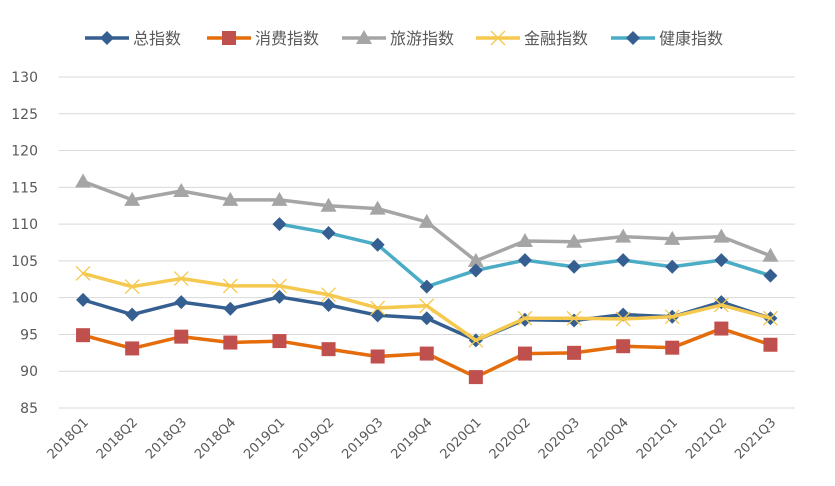  I want to click on legend-item: 健康指数, so click(667, 38).